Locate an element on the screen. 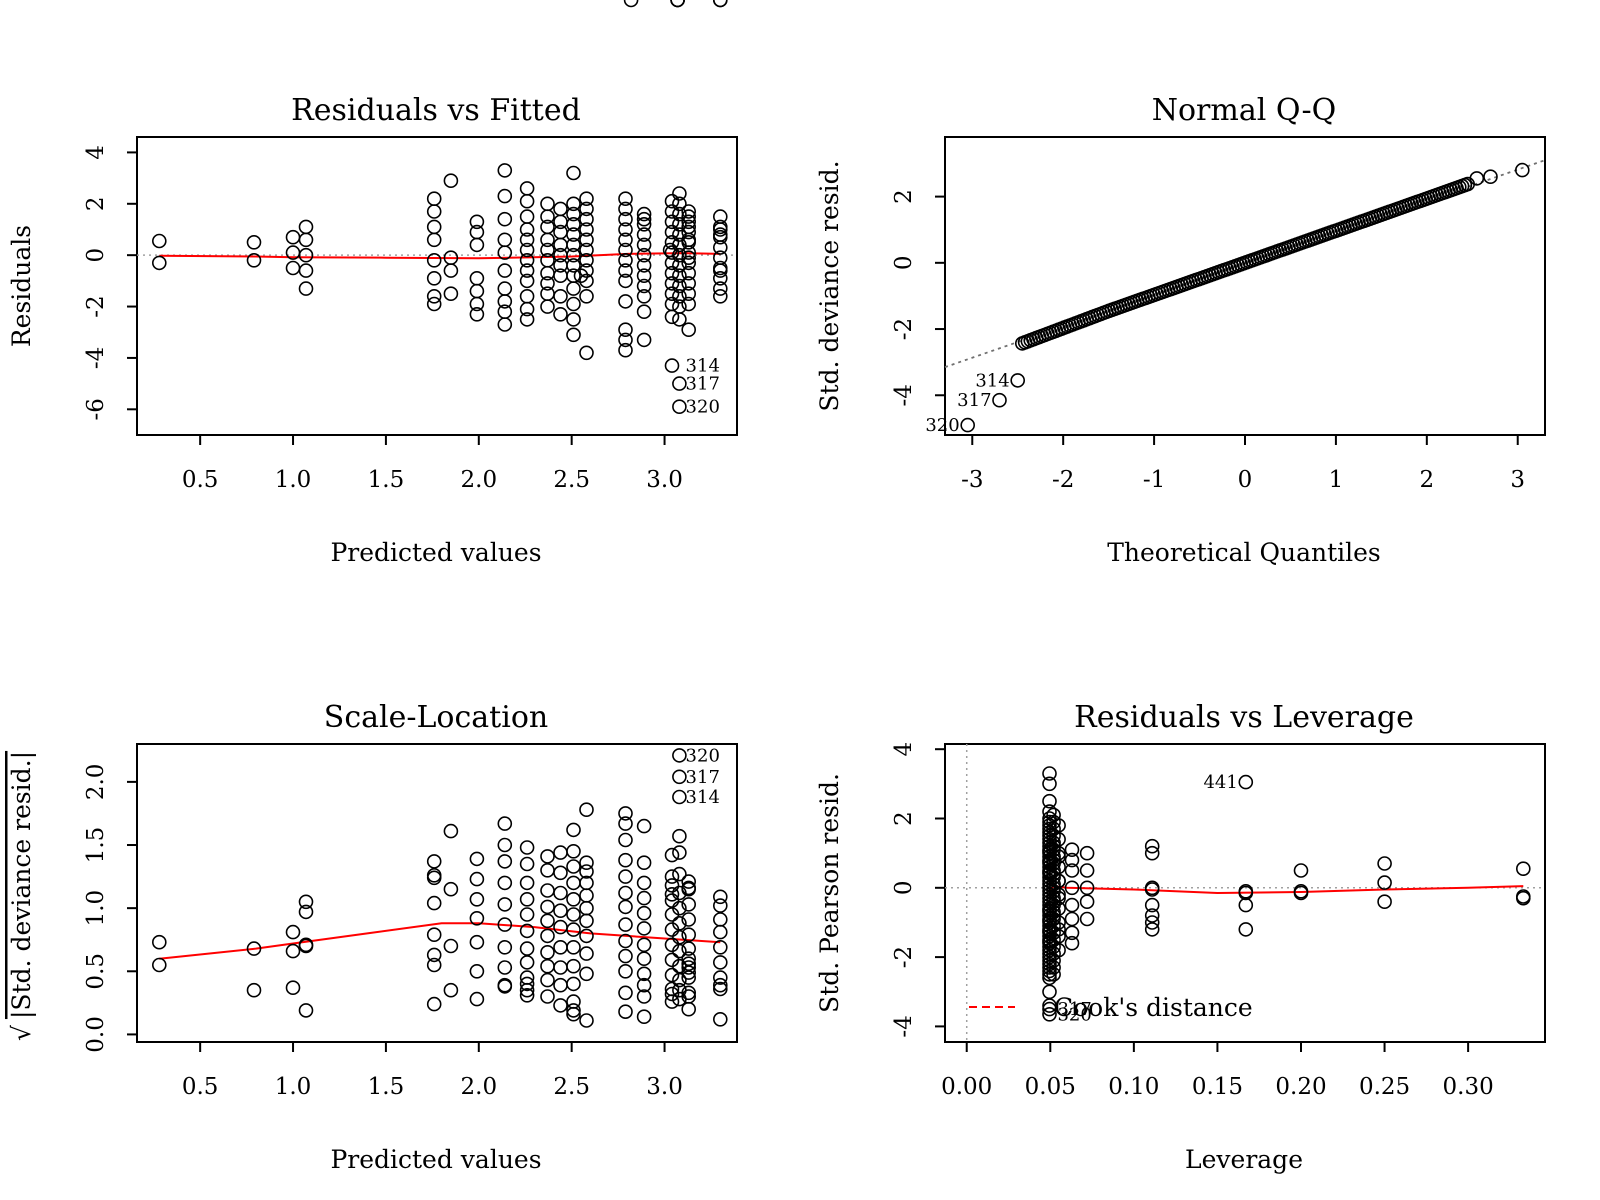  x-axis-label: Theoretical Quantiles is located at coordinates (1244, 552).